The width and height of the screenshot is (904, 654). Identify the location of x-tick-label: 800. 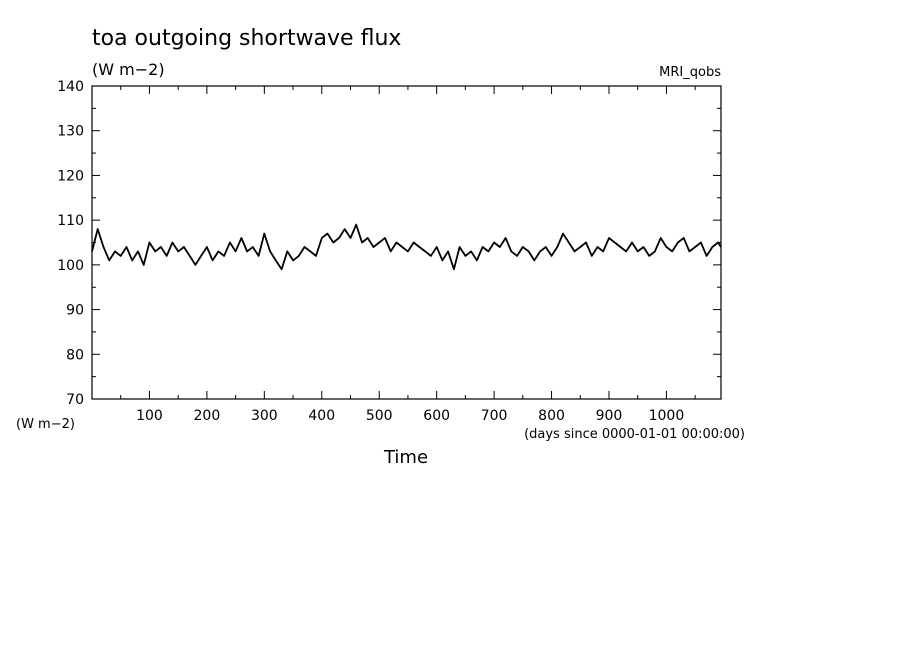
(551, 416).